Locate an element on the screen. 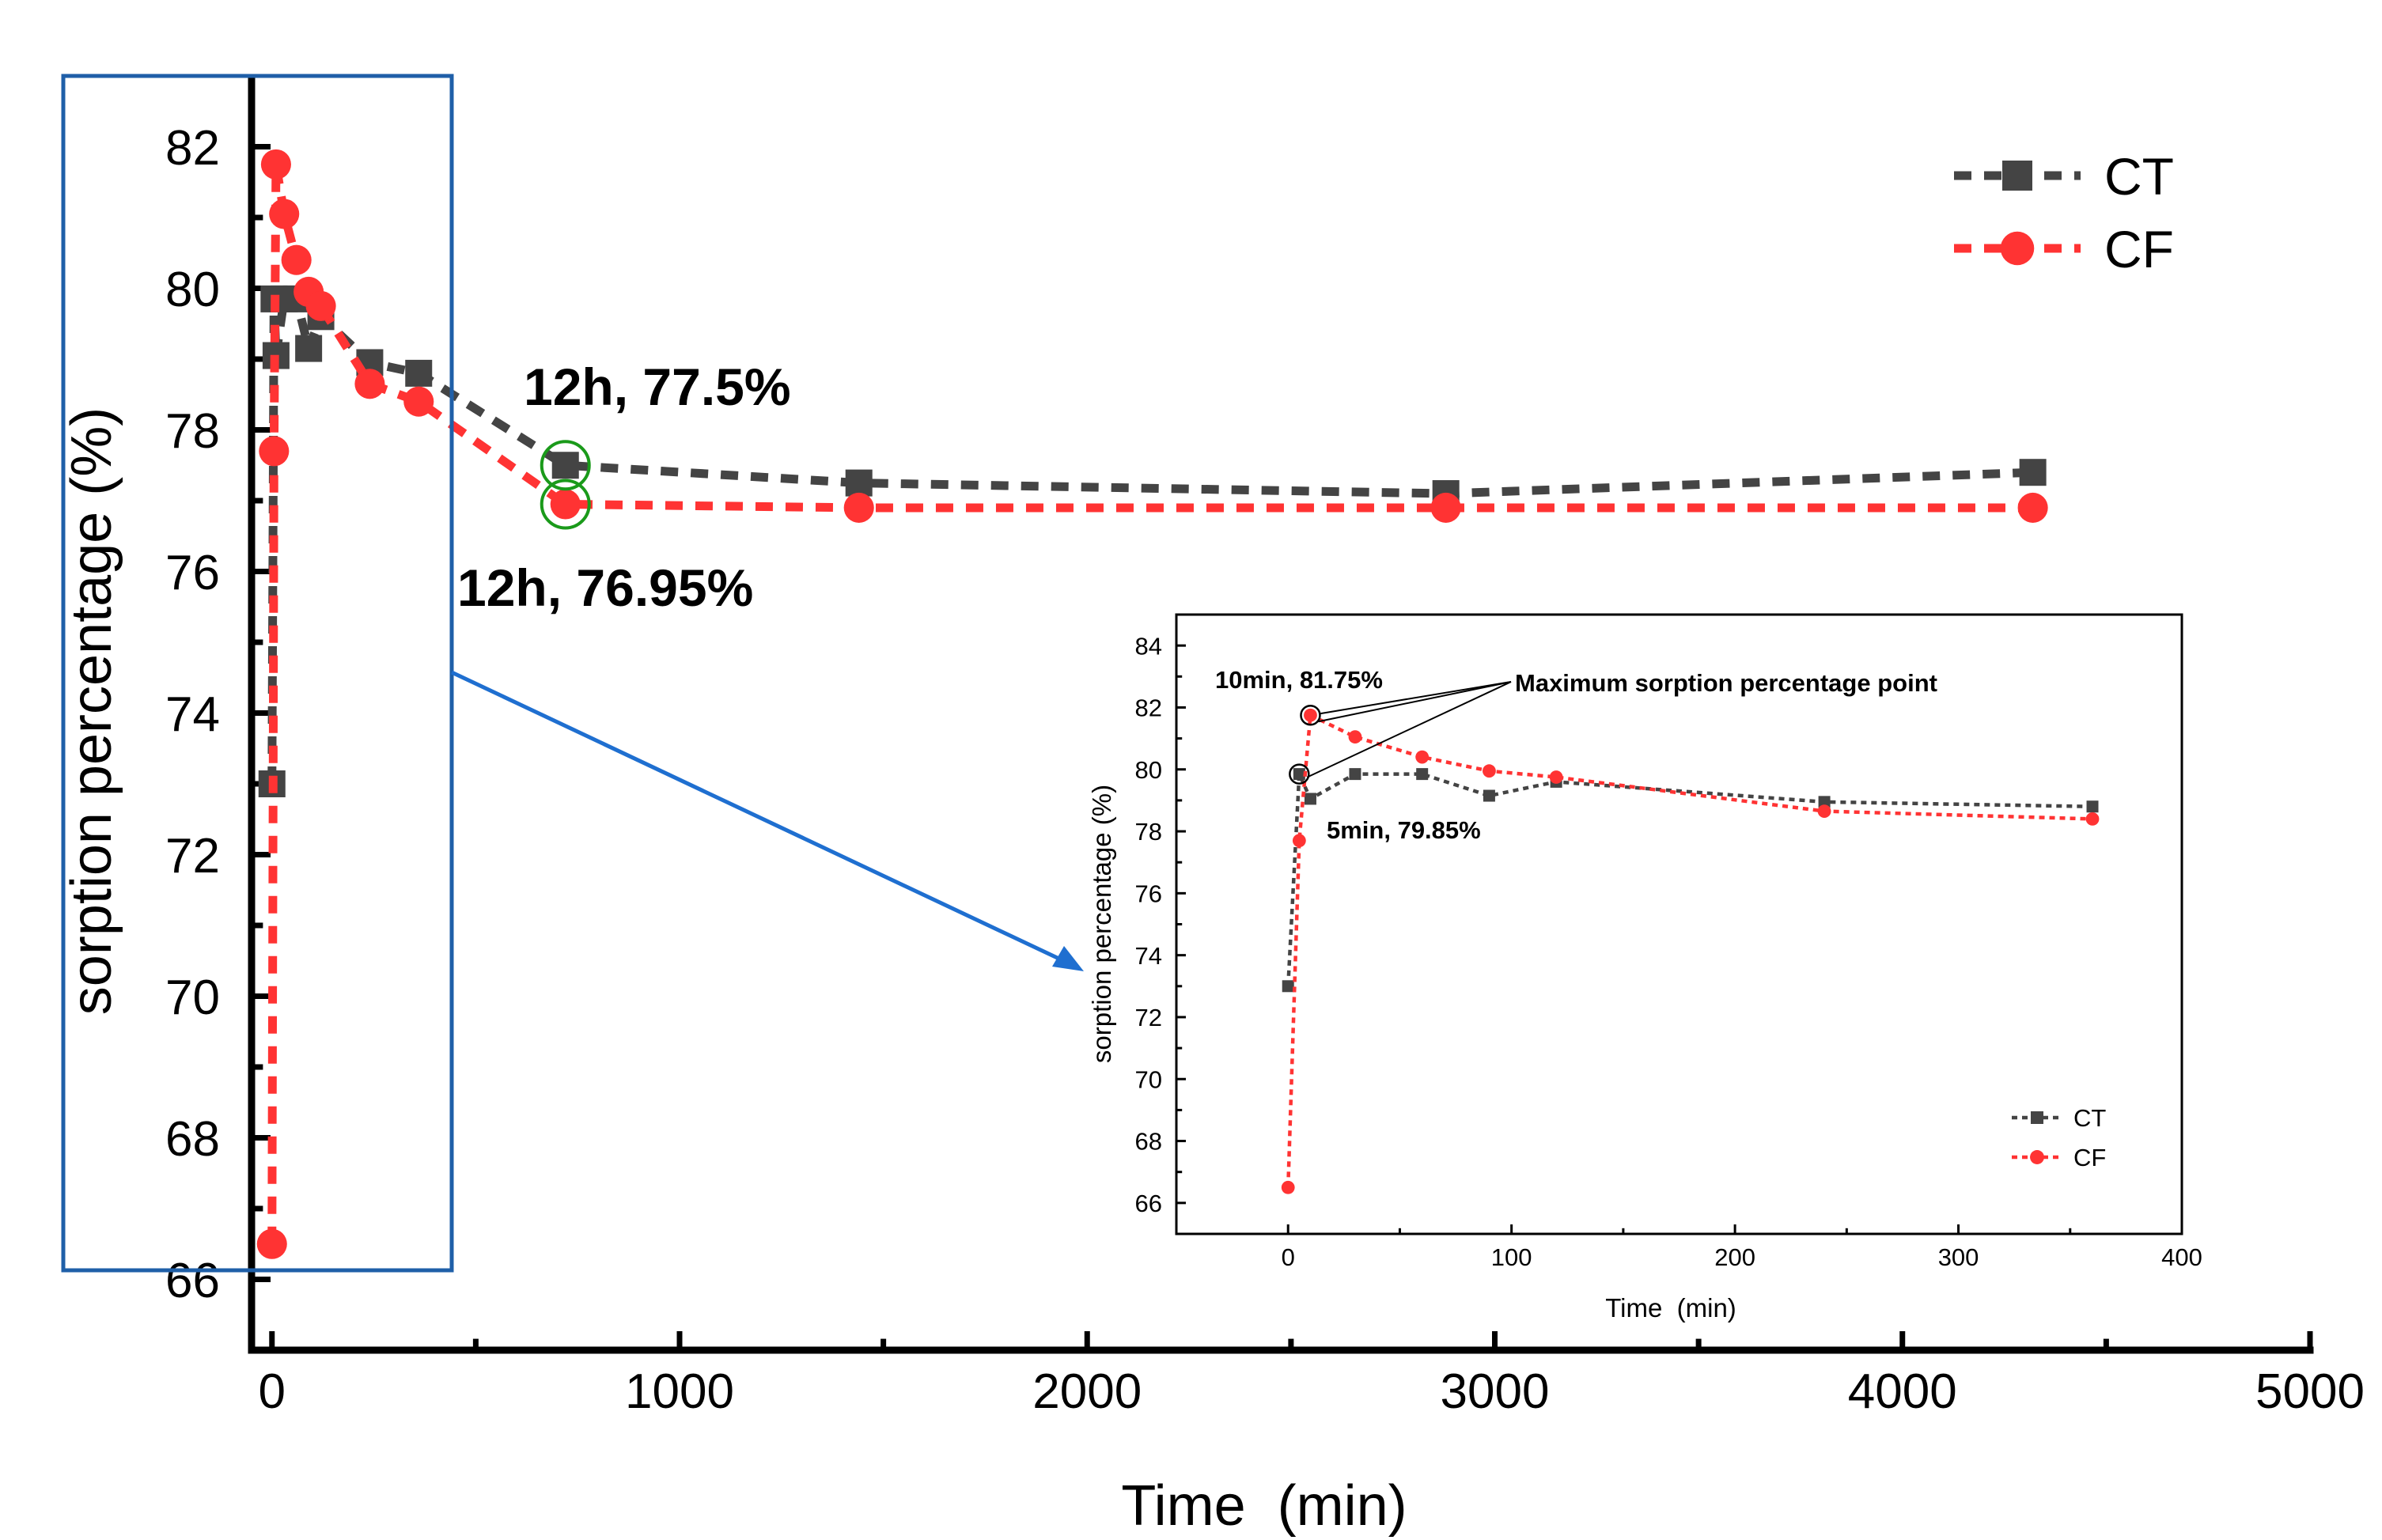  x-tick-label: 3000 is located at coordinates (1495, 1391).